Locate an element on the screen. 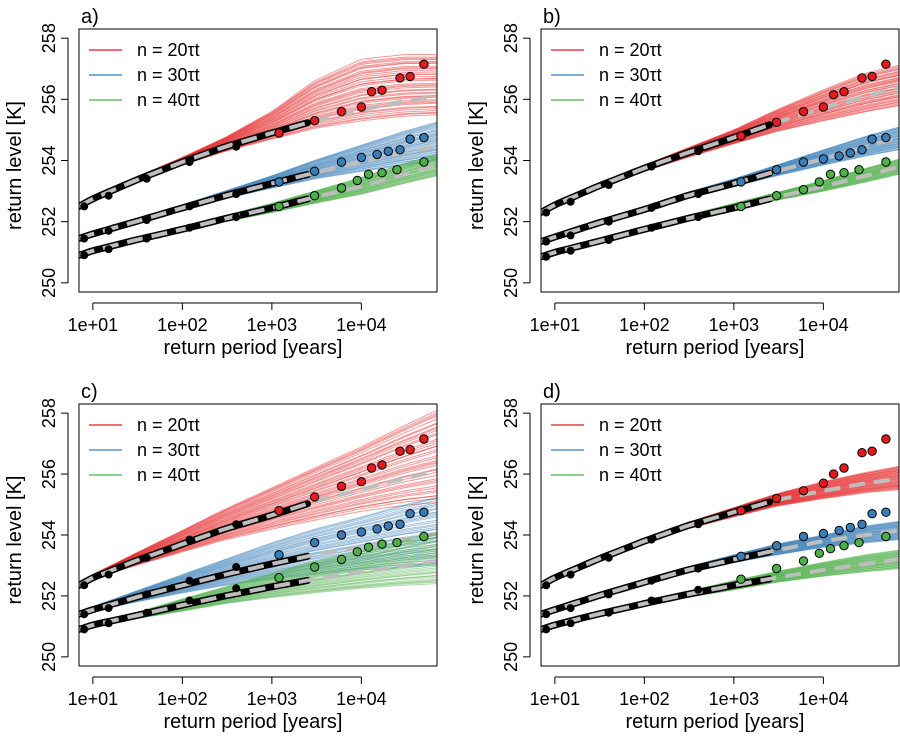  panel-label: b) is located at coordinates (552, 17).